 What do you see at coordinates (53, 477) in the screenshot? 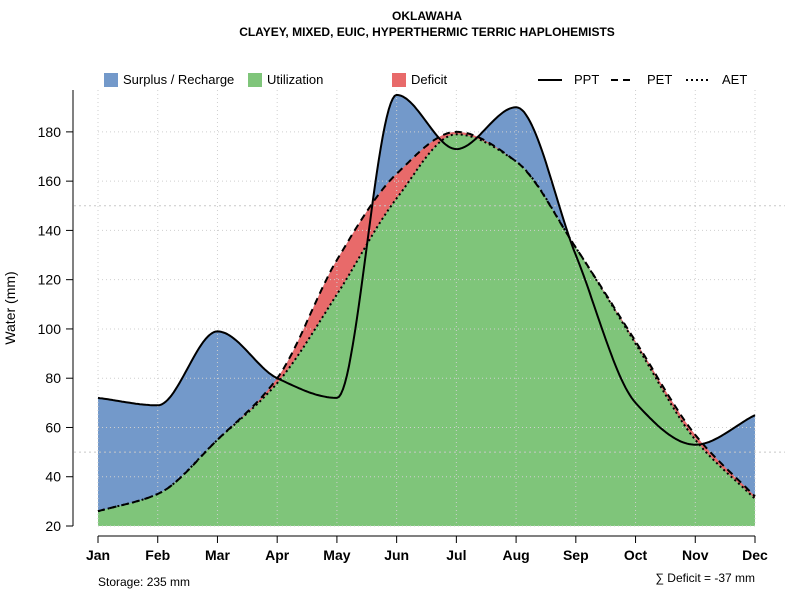
I see `y-tick-label: 40` at bounding box center [53, 477].